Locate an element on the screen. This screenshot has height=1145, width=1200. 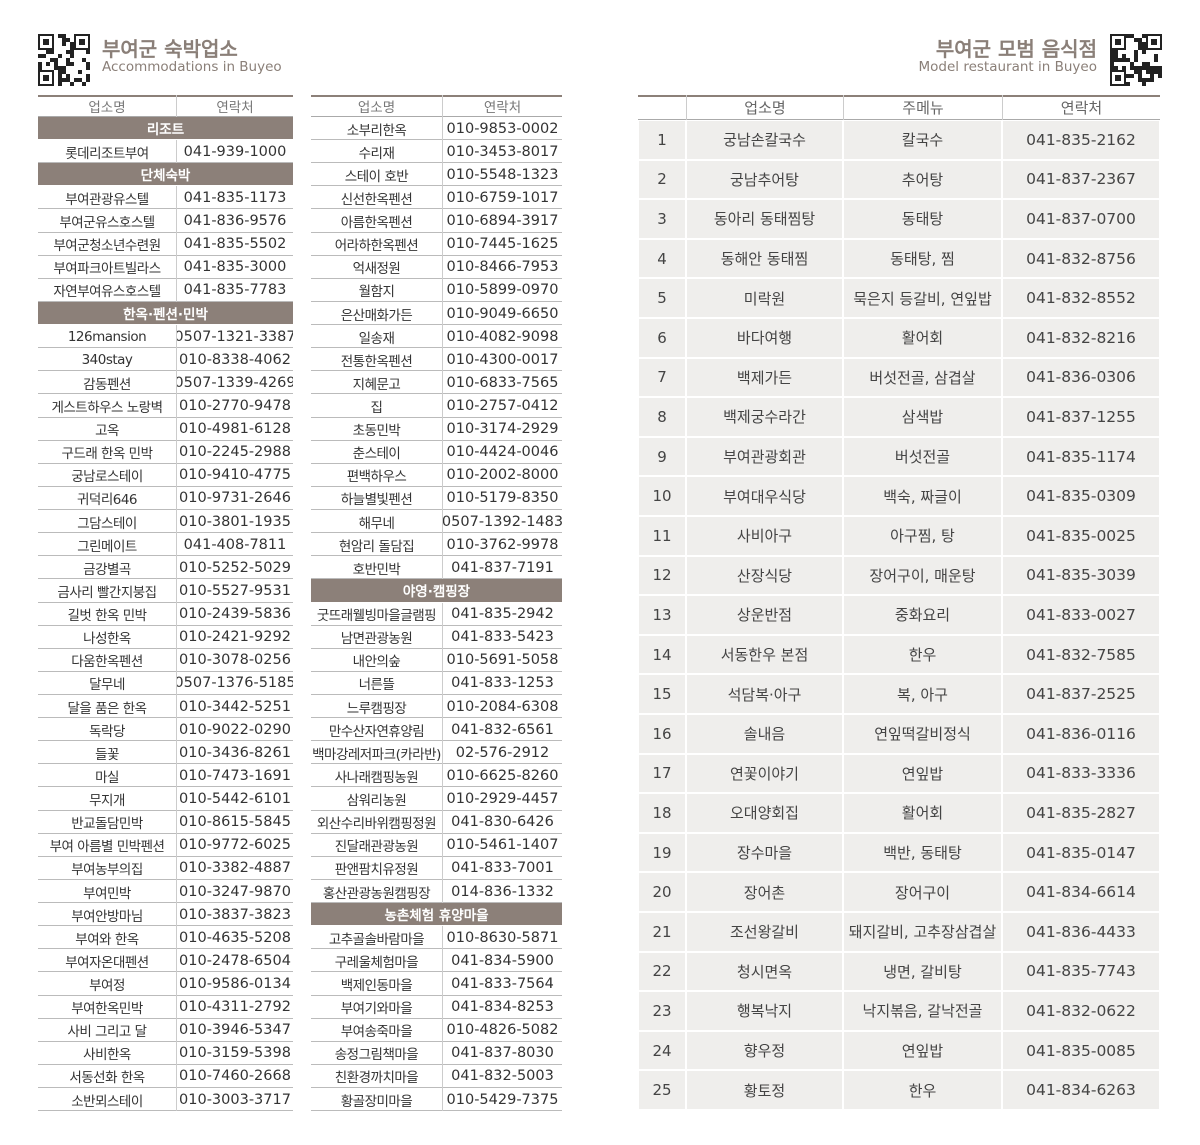
row-number: 17 is located at coordinates (662, 773).